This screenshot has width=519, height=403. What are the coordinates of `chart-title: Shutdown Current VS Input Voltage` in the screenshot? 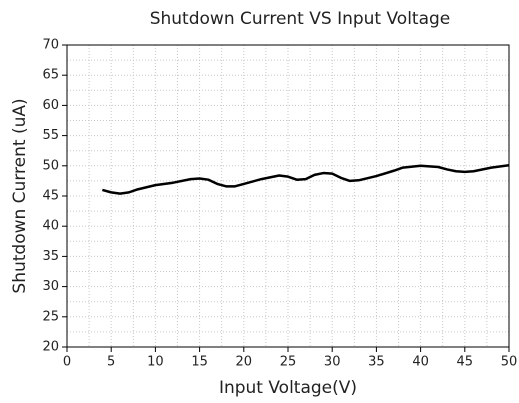 It's located at (300, 19).